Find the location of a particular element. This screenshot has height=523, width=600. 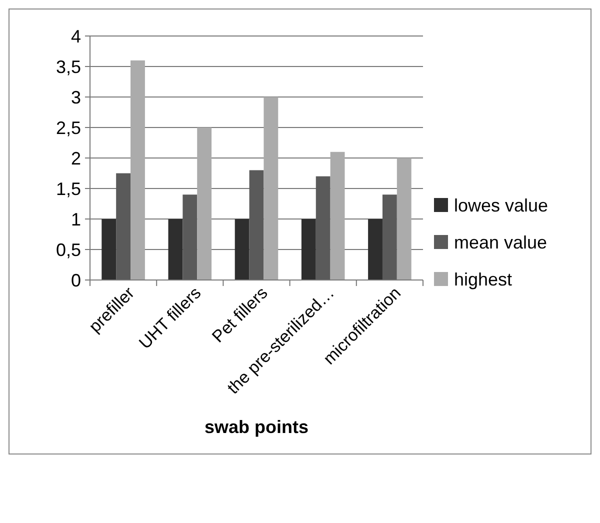

legend-label: mean value is located at coordinates (501, 242).